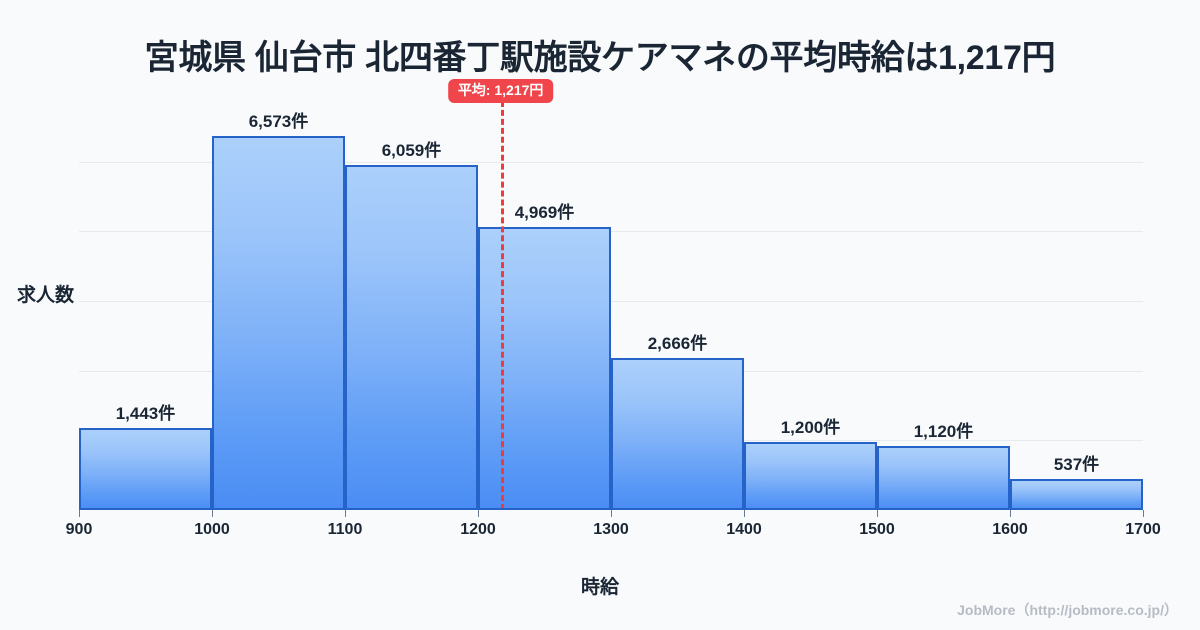  I want to click on bar-value-label: 2,666件, so click(677, 344).